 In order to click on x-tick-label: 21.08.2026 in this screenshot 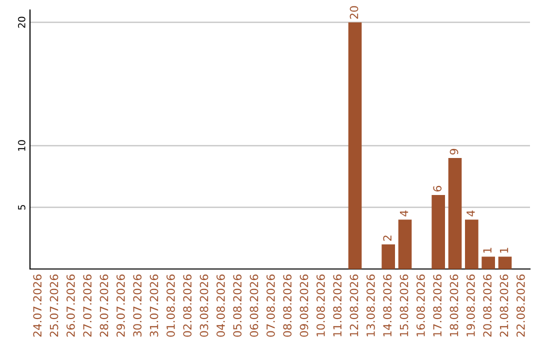, I will do `click(504, 305)`.